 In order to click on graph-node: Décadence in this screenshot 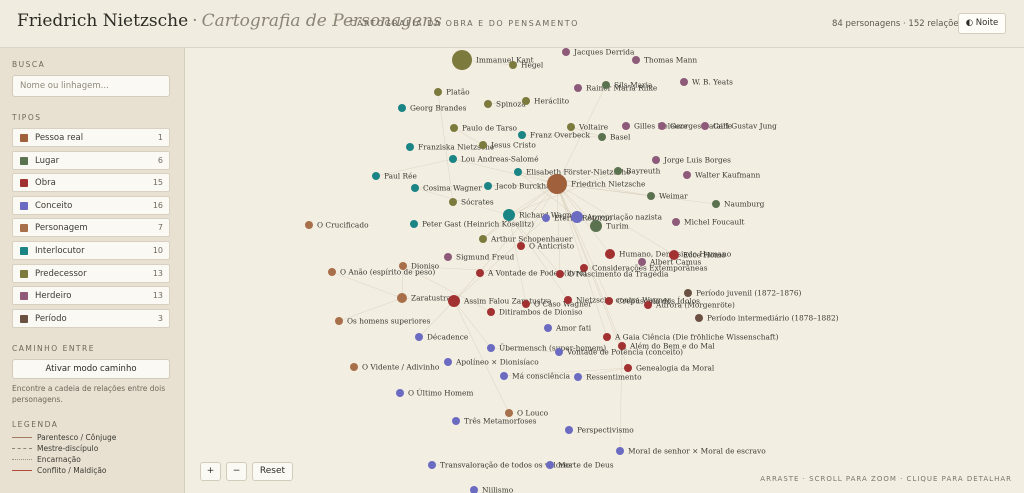, I will do `click(441, 337)`.